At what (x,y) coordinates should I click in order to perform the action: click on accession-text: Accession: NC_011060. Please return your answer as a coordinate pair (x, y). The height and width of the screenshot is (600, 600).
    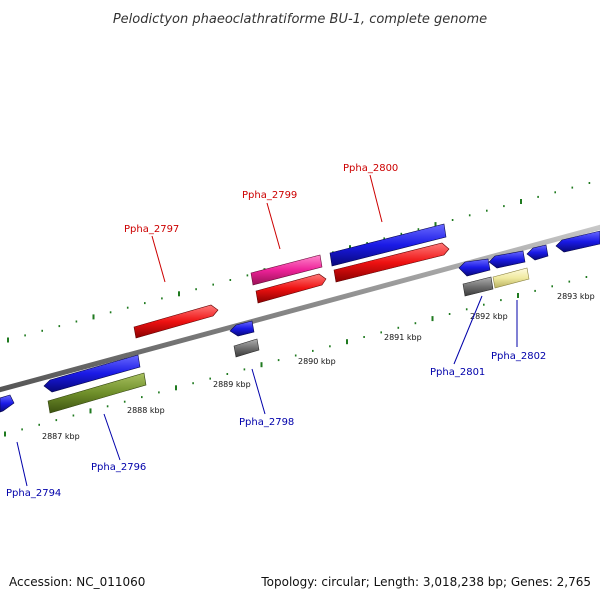
    Looking at the image, I should click on (77, 582).